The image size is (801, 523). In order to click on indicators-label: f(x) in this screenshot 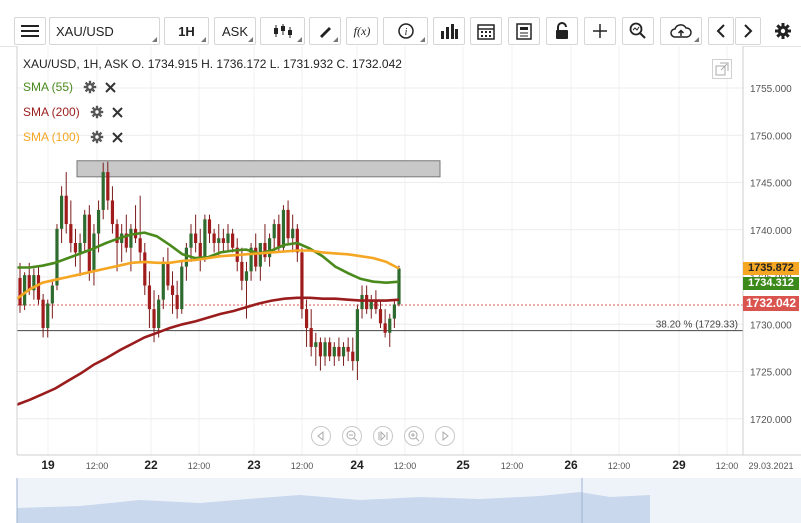, I will do `click(362, 30)`.